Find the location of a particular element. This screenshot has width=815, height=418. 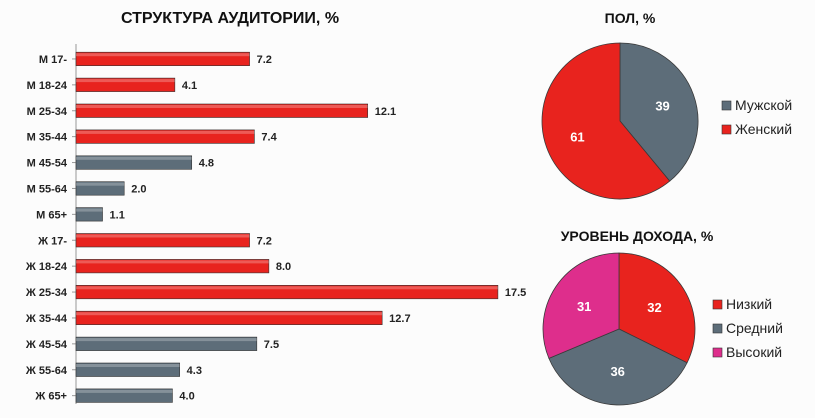

category-label: Ж 65+ is located at coordinates (50, 397).